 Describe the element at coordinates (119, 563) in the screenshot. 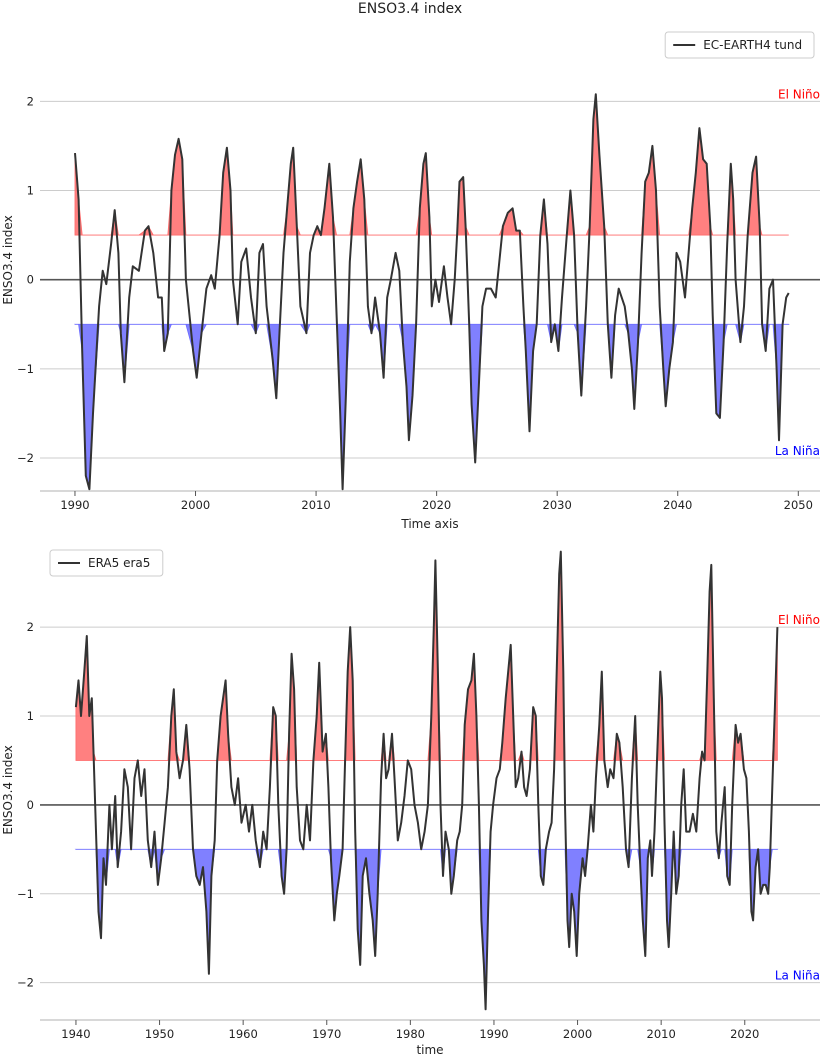

I see `legend-label: ERA5 era5` at that location.